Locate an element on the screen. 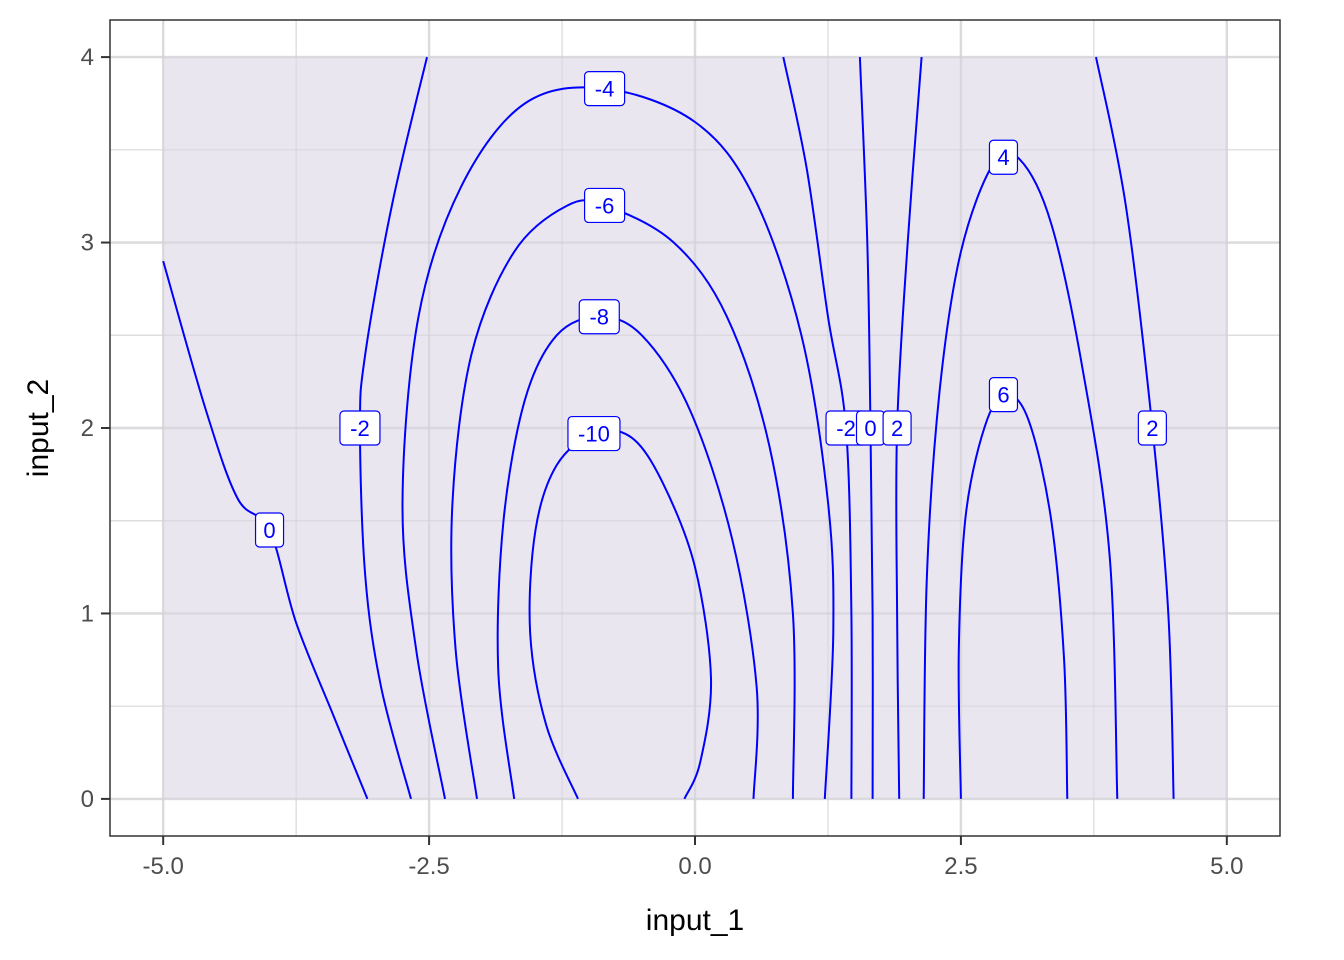 The height and width of the screenshot is (960, 1344). y-tick-label: 4 is located at coordinates (87, 57).